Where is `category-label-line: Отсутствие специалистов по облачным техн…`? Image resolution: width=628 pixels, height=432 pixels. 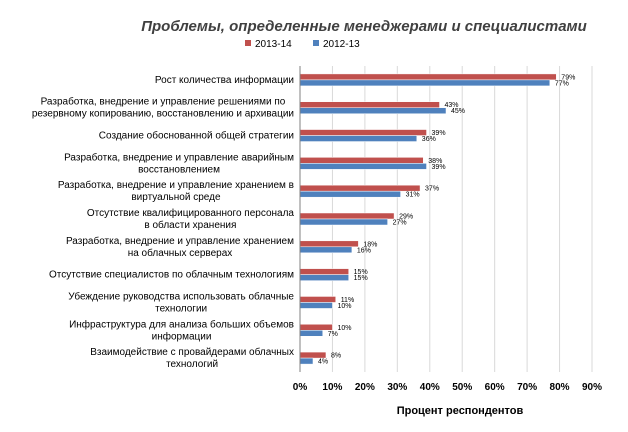
category-label-line: Отсутствие специалистов по облачным техн… is located at coordinates (171, 275).